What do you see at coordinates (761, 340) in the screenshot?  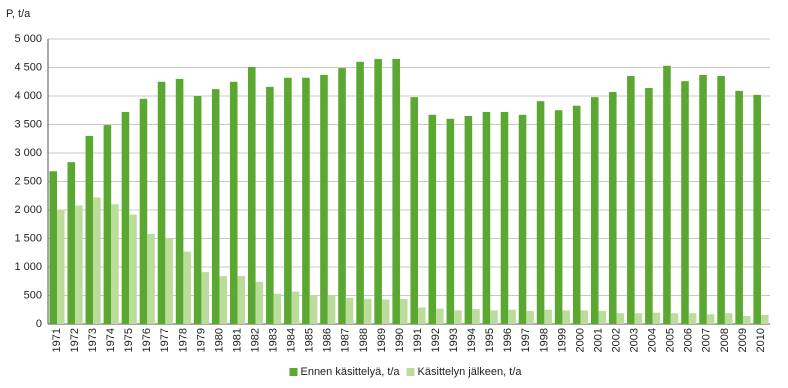 I see `x-tick-label: 2010` at bounding box center [761, 340].